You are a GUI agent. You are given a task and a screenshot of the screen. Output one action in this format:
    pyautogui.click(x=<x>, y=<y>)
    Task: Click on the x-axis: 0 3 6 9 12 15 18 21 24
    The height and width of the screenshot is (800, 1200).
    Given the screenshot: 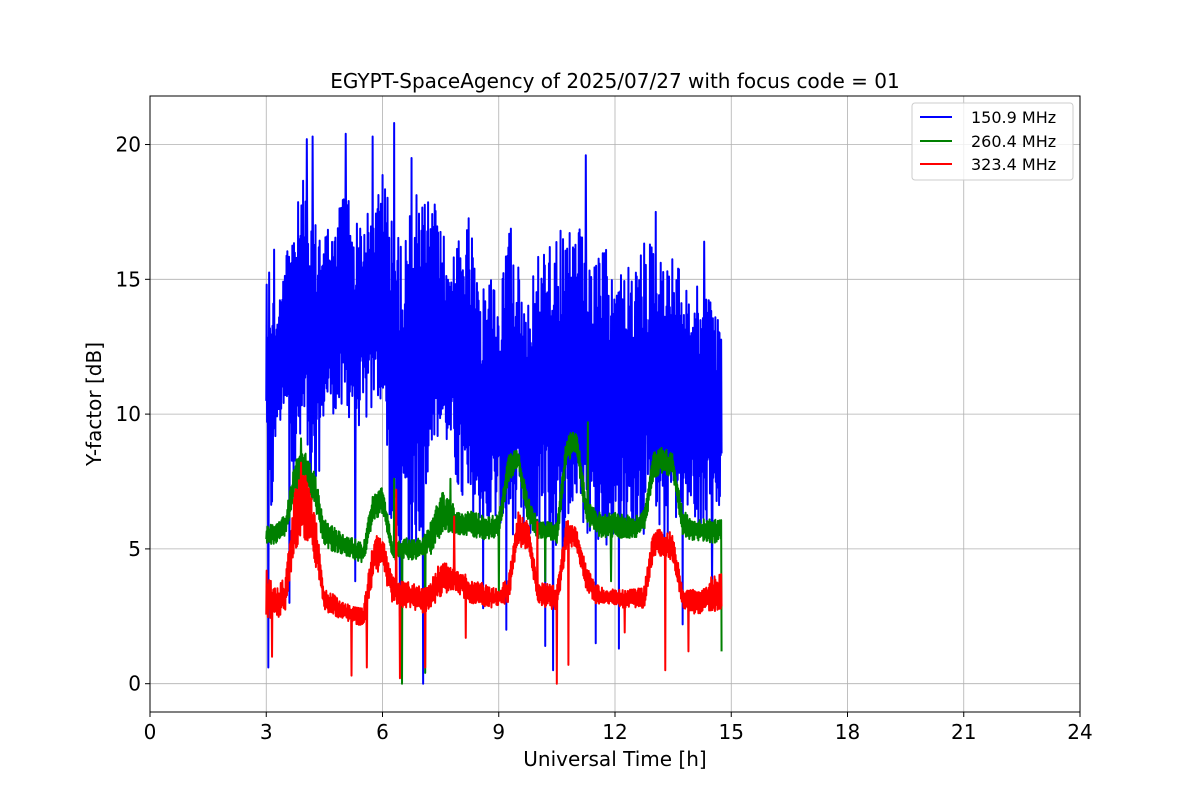 What is the action you would take?
    pyautogui.click(x=618, y=728)
    